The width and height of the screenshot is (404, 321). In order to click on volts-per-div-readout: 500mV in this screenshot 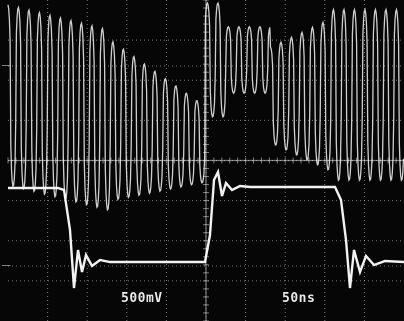, I will do `click(142, 298)`.